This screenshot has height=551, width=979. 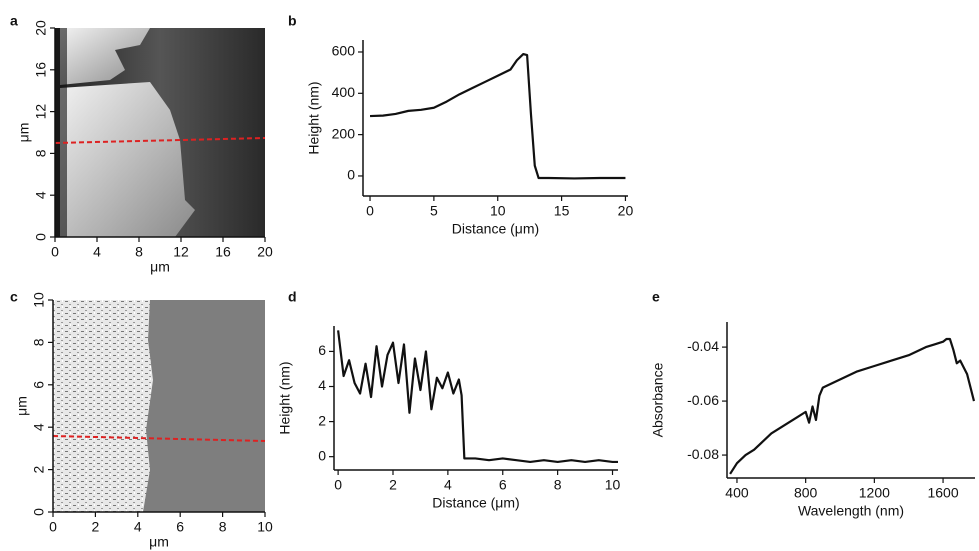 I want to click on y-tick-label: -0.04, so click(x=703, y=346).